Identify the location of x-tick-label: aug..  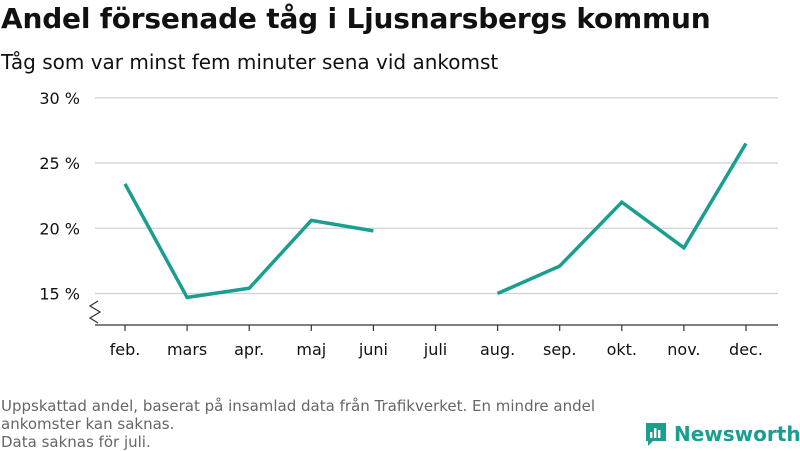
(497, 349).